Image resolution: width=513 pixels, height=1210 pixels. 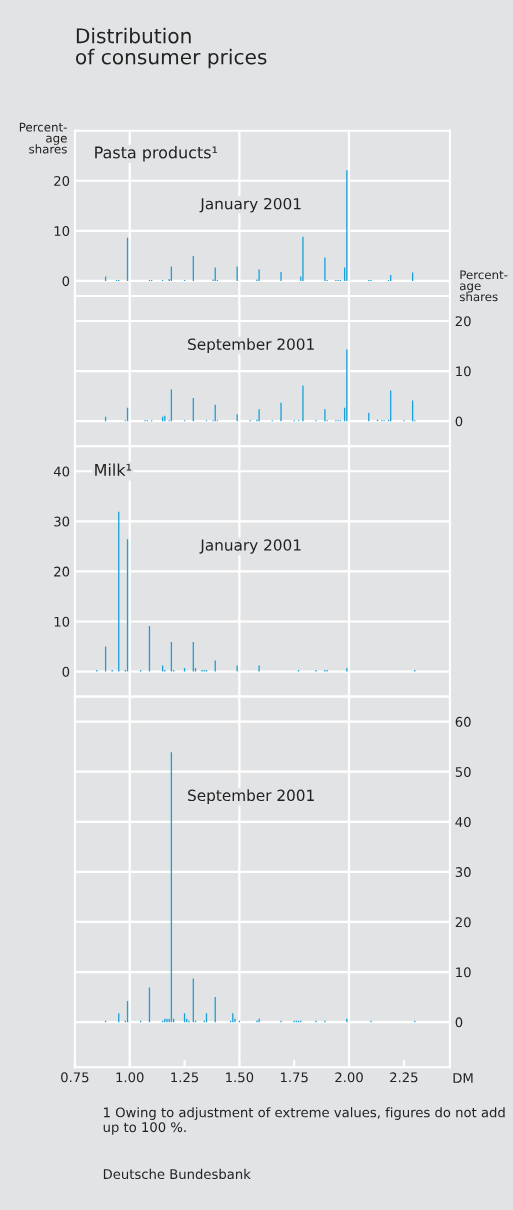 What do you see at coordinates (113, 469) in the screenshot?
I see `text: Milk¹` at bounding box center [113, 469].